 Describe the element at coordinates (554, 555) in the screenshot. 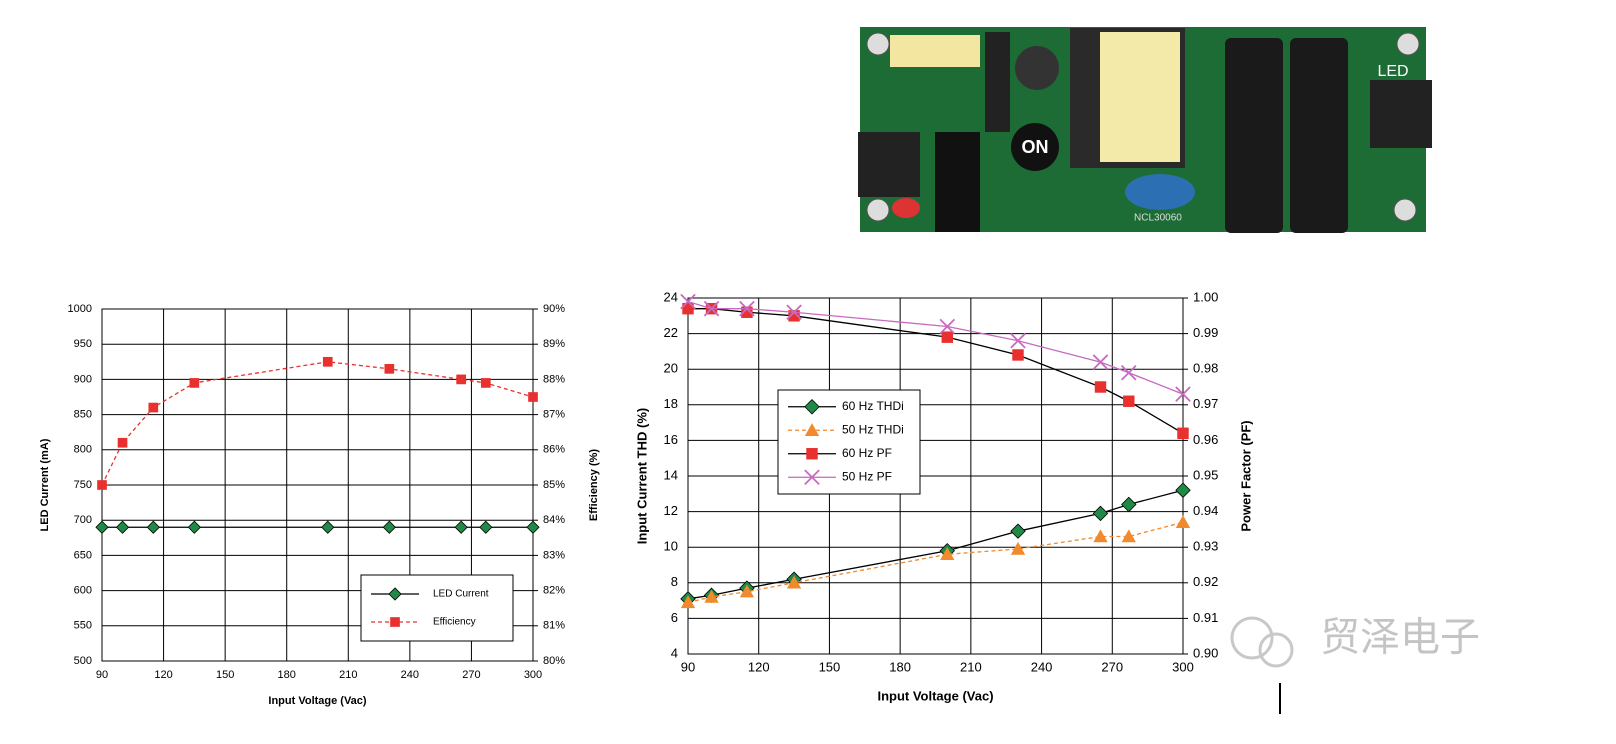

I see `y2-tick-label: 83%` at that location.